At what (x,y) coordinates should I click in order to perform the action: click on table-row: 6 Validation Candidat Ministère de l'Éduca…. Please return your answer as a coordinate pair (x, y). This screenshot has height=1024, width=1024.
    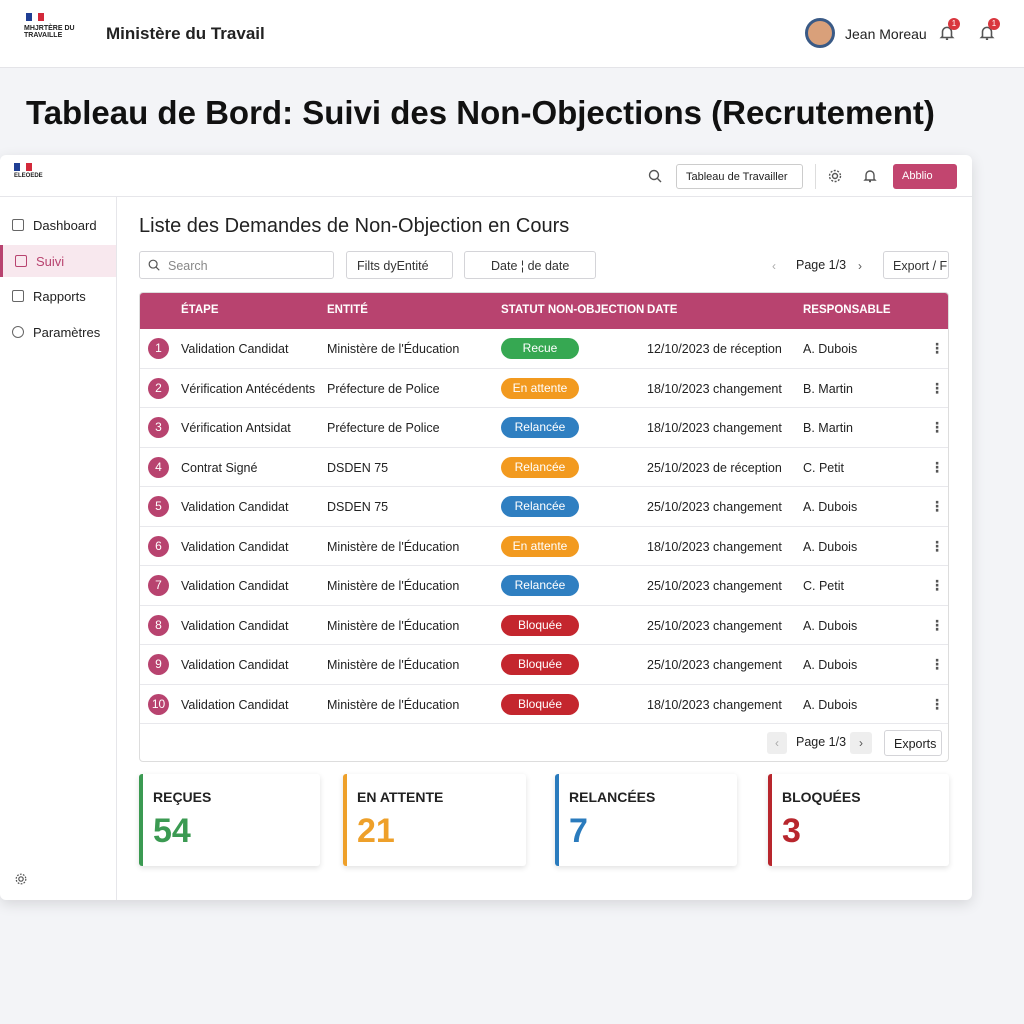
    Looking at the image, I should click on (544, 546).